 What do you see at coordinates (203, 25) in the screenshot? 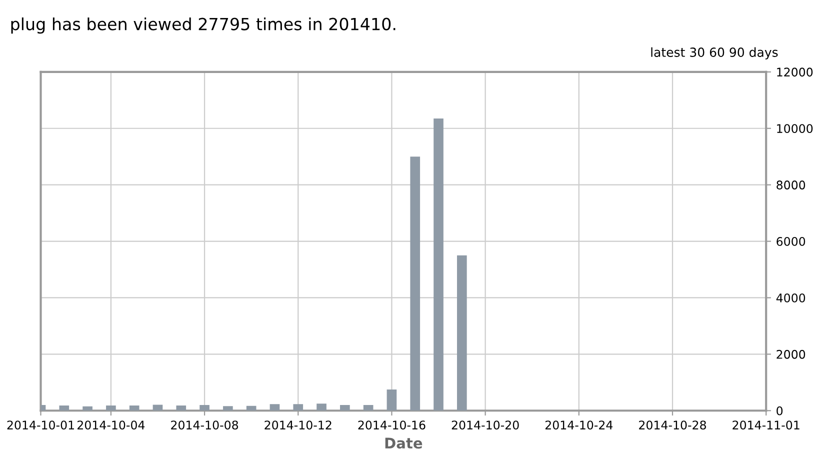
I see `chart-title: plug has been viewed 27795 times in 201410.` at bounding box center [203, 25].